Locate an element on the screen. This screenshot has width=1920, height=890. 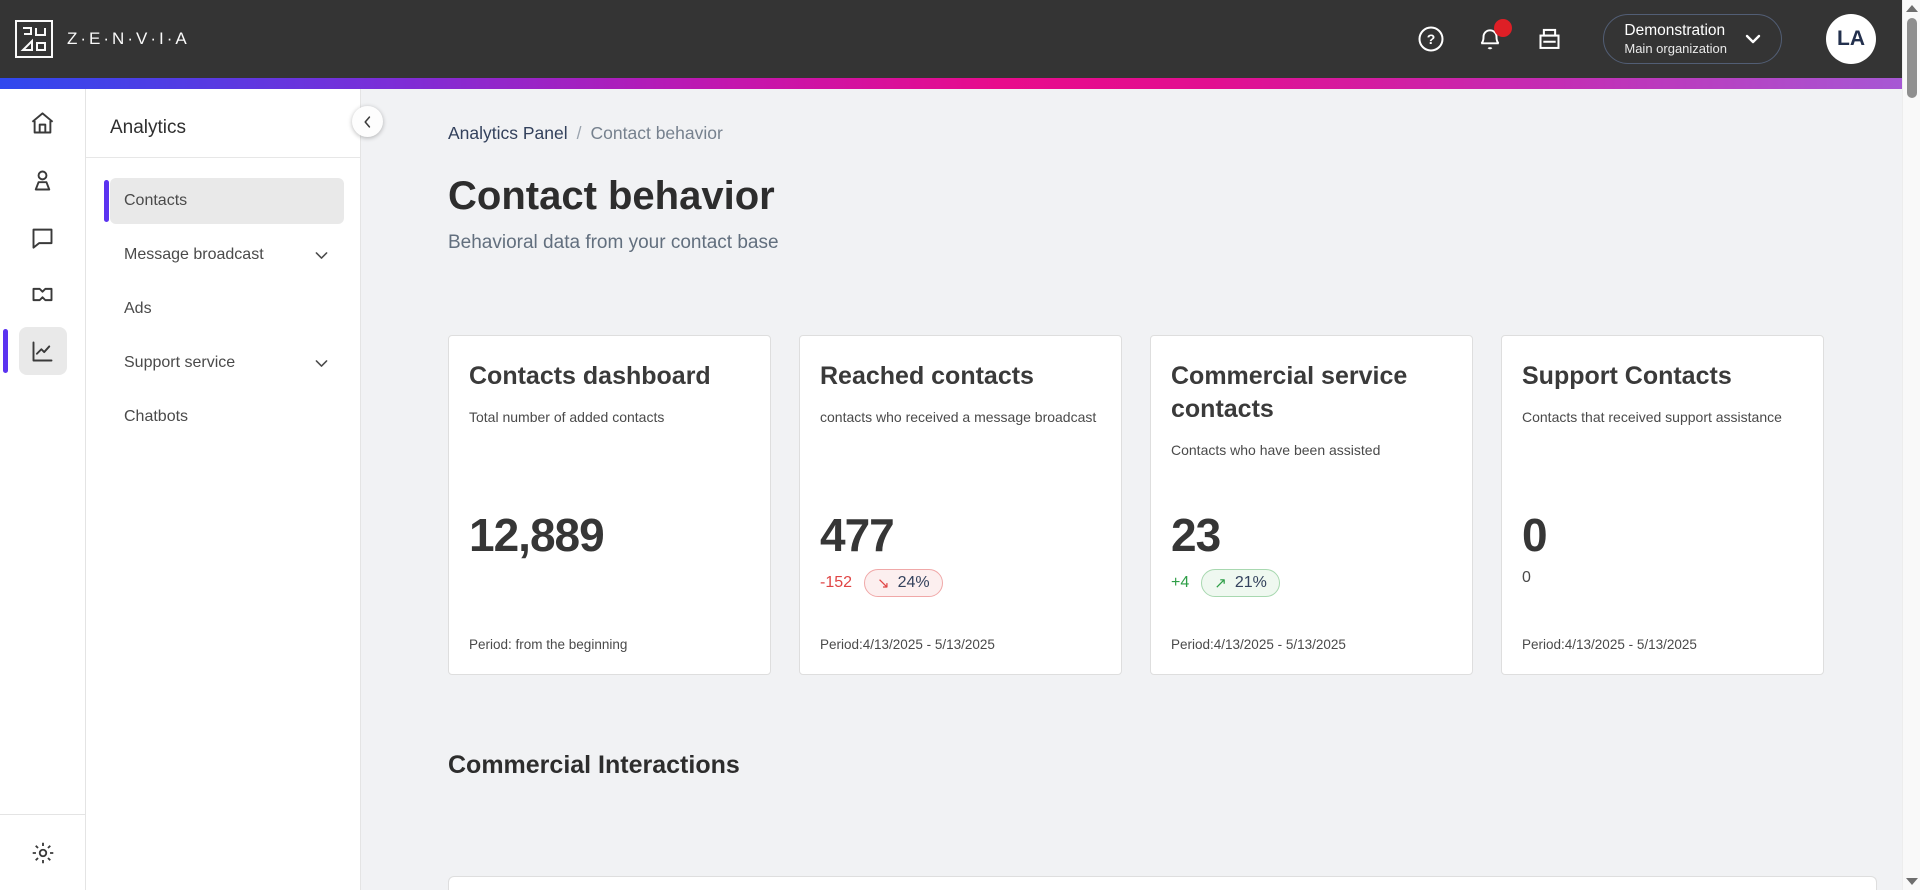
rail-footer is located at coordinates (43, 852).